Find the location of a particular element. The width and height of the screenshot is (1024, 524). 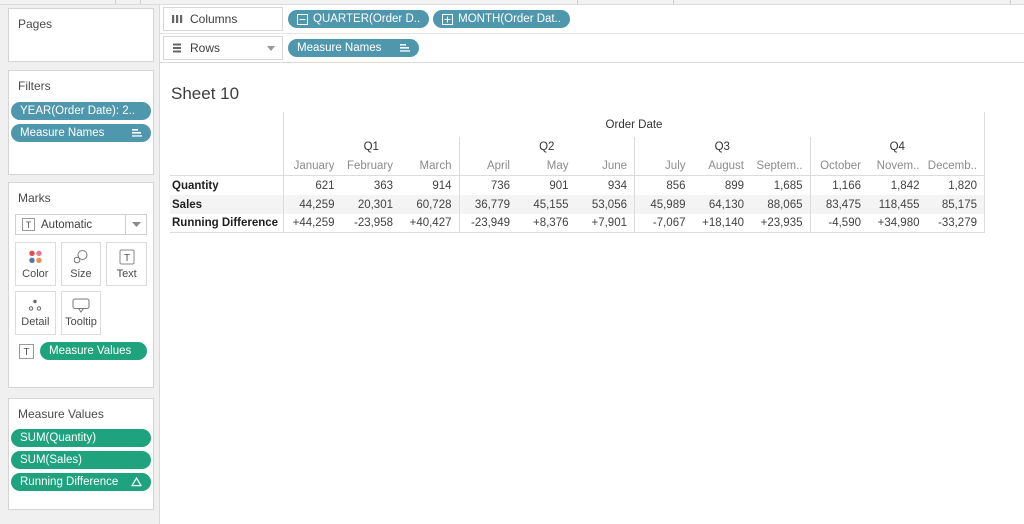

value-cell: 621 is located at coordinates (312, 185).